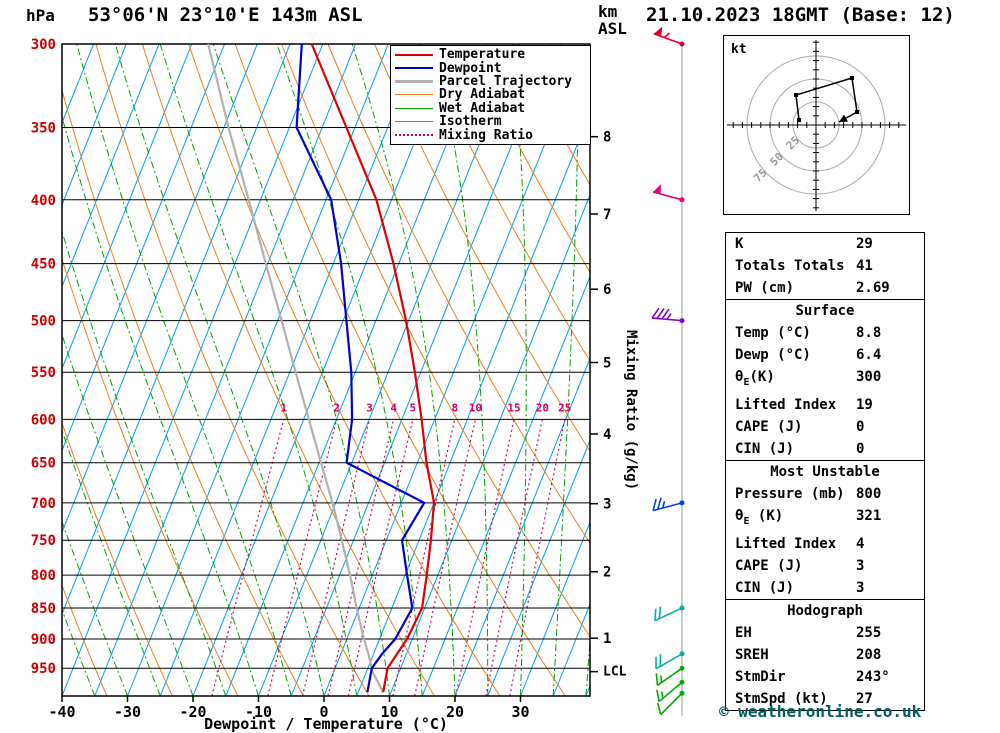  What do you see at coordinates (793, 143) in the screenshot?
I see `hodograph-ring-label: 25` at bounding box center [793, 143].